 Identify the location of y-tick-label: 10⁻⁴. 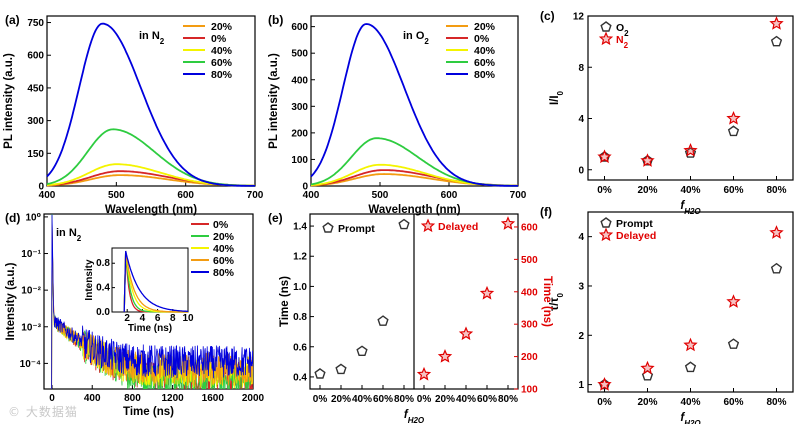
(30, 364).